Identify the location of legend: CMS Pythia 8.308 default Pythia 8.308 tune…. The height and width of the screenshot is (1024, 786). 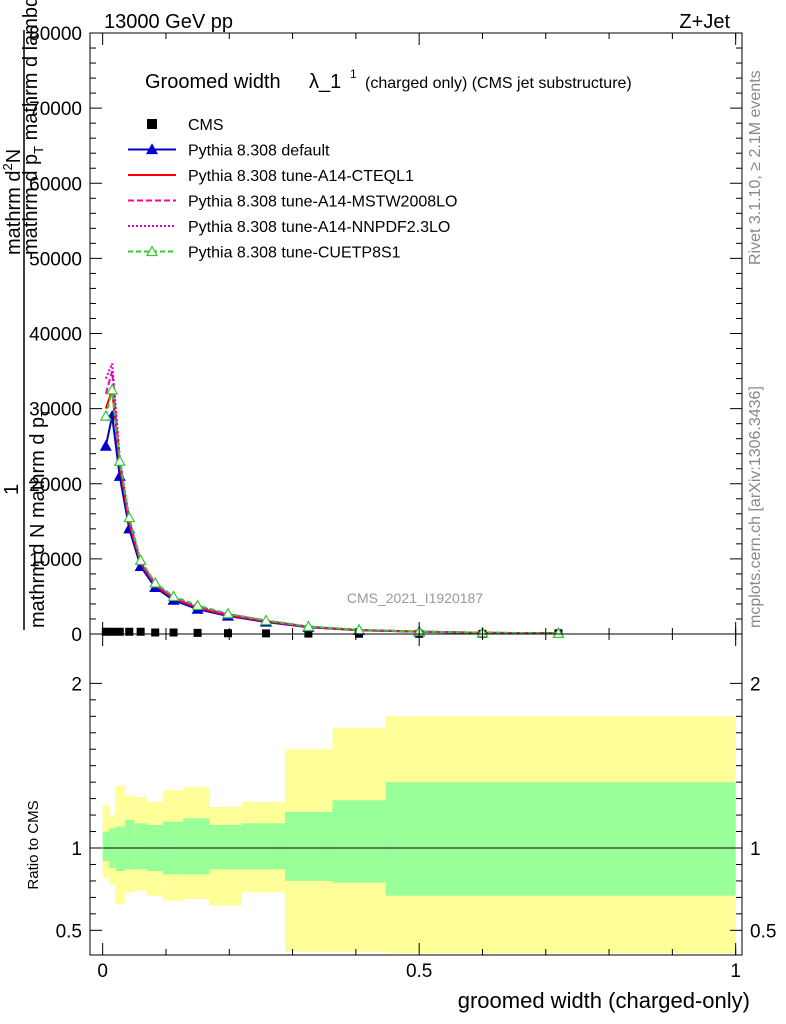
(292, 189).